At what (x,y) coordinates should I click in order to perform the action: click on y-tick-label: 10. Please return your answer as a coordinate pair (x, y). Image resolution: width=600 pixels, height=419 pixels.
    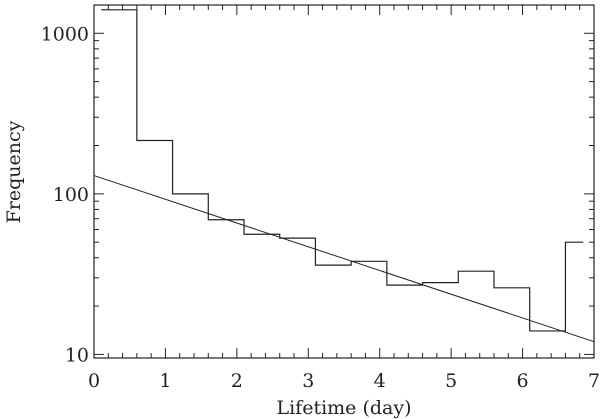
    Looking at the image, I should click on (77, 355).